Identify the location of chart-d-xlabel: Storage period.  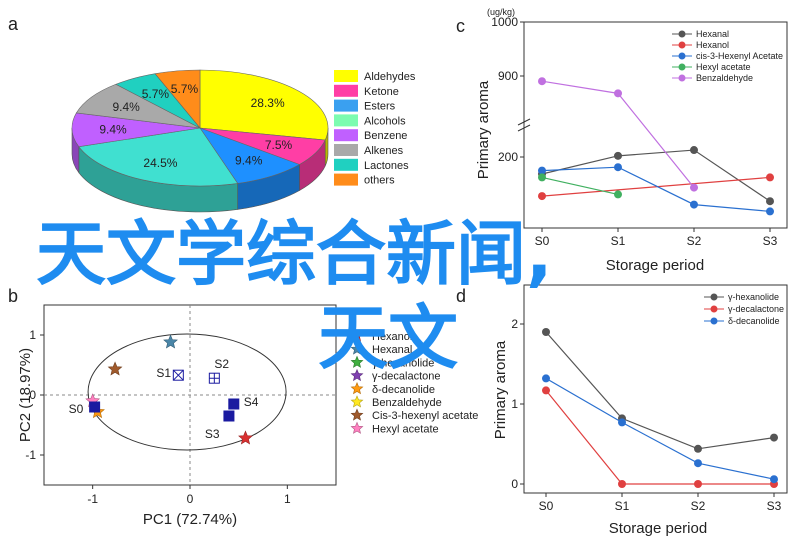
(658, 528).